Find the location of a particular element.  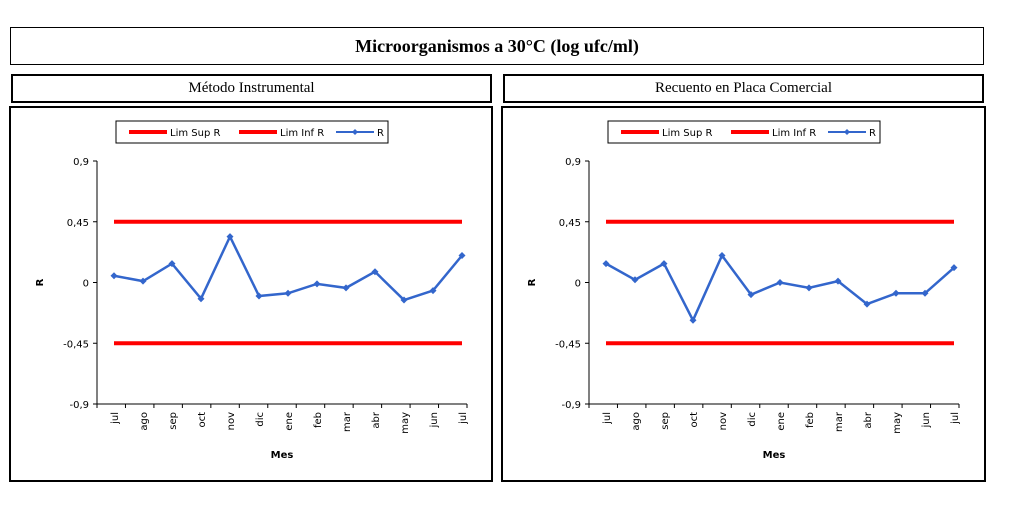

page-title: Microorganismos a 30°C (log ufc/ml) is located at coordinates (497, 46).